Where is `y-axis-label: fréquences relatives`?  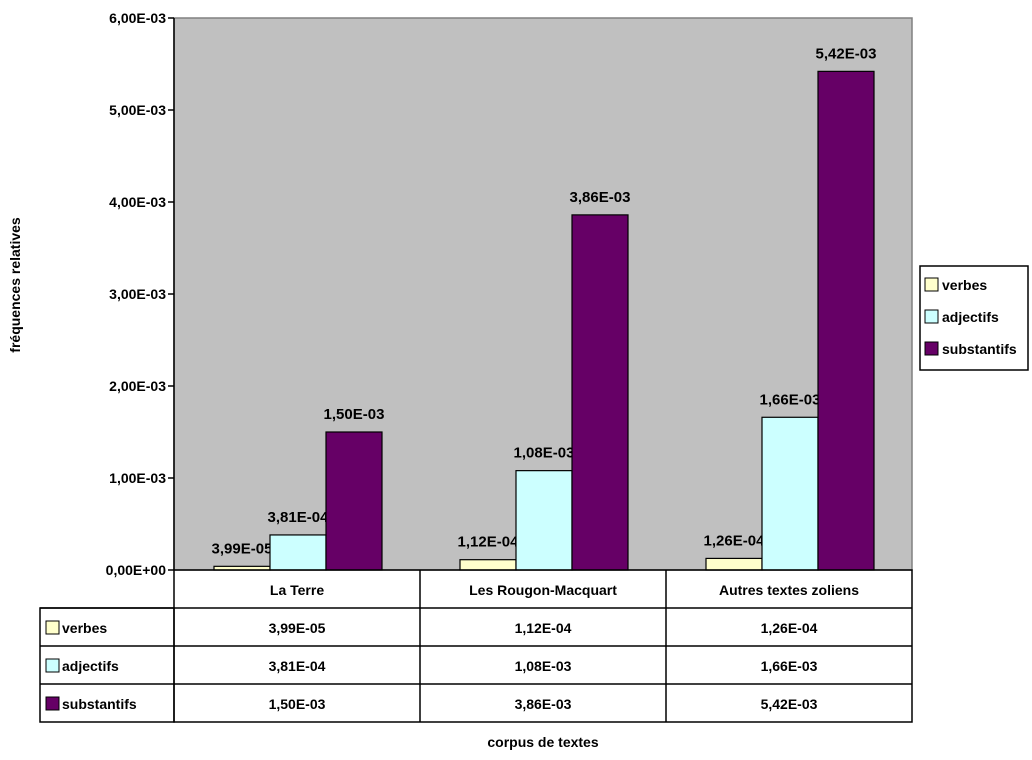 y-axis-label: fréquences relatives is located at coordinates (15, 285).